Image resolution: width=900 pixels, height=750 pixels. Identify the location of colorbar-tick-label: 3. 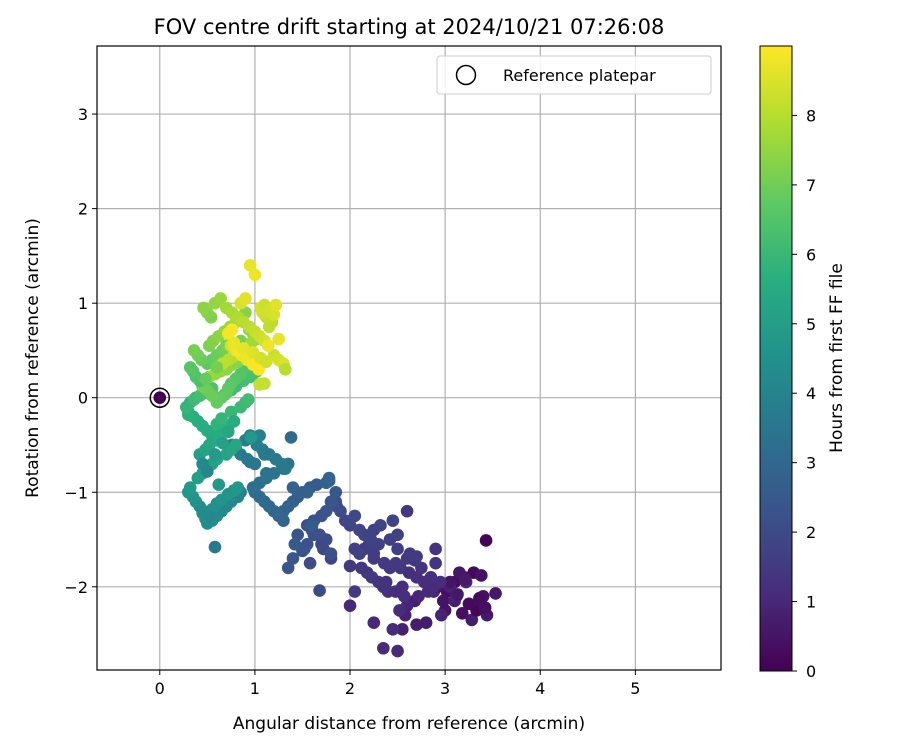
(811, 463).